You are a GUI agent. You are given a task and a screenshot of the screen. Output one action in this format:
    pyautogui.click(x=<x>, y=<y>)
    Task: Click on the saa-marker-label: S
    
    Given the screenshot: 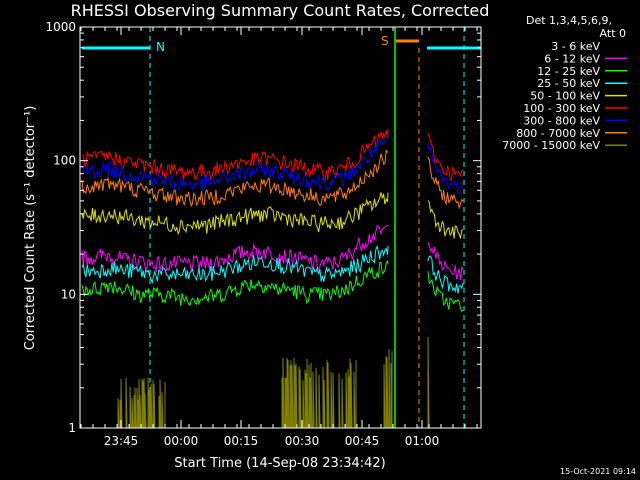 What is the action you would take?
    pyautogui.click(x=385, y=41)
    